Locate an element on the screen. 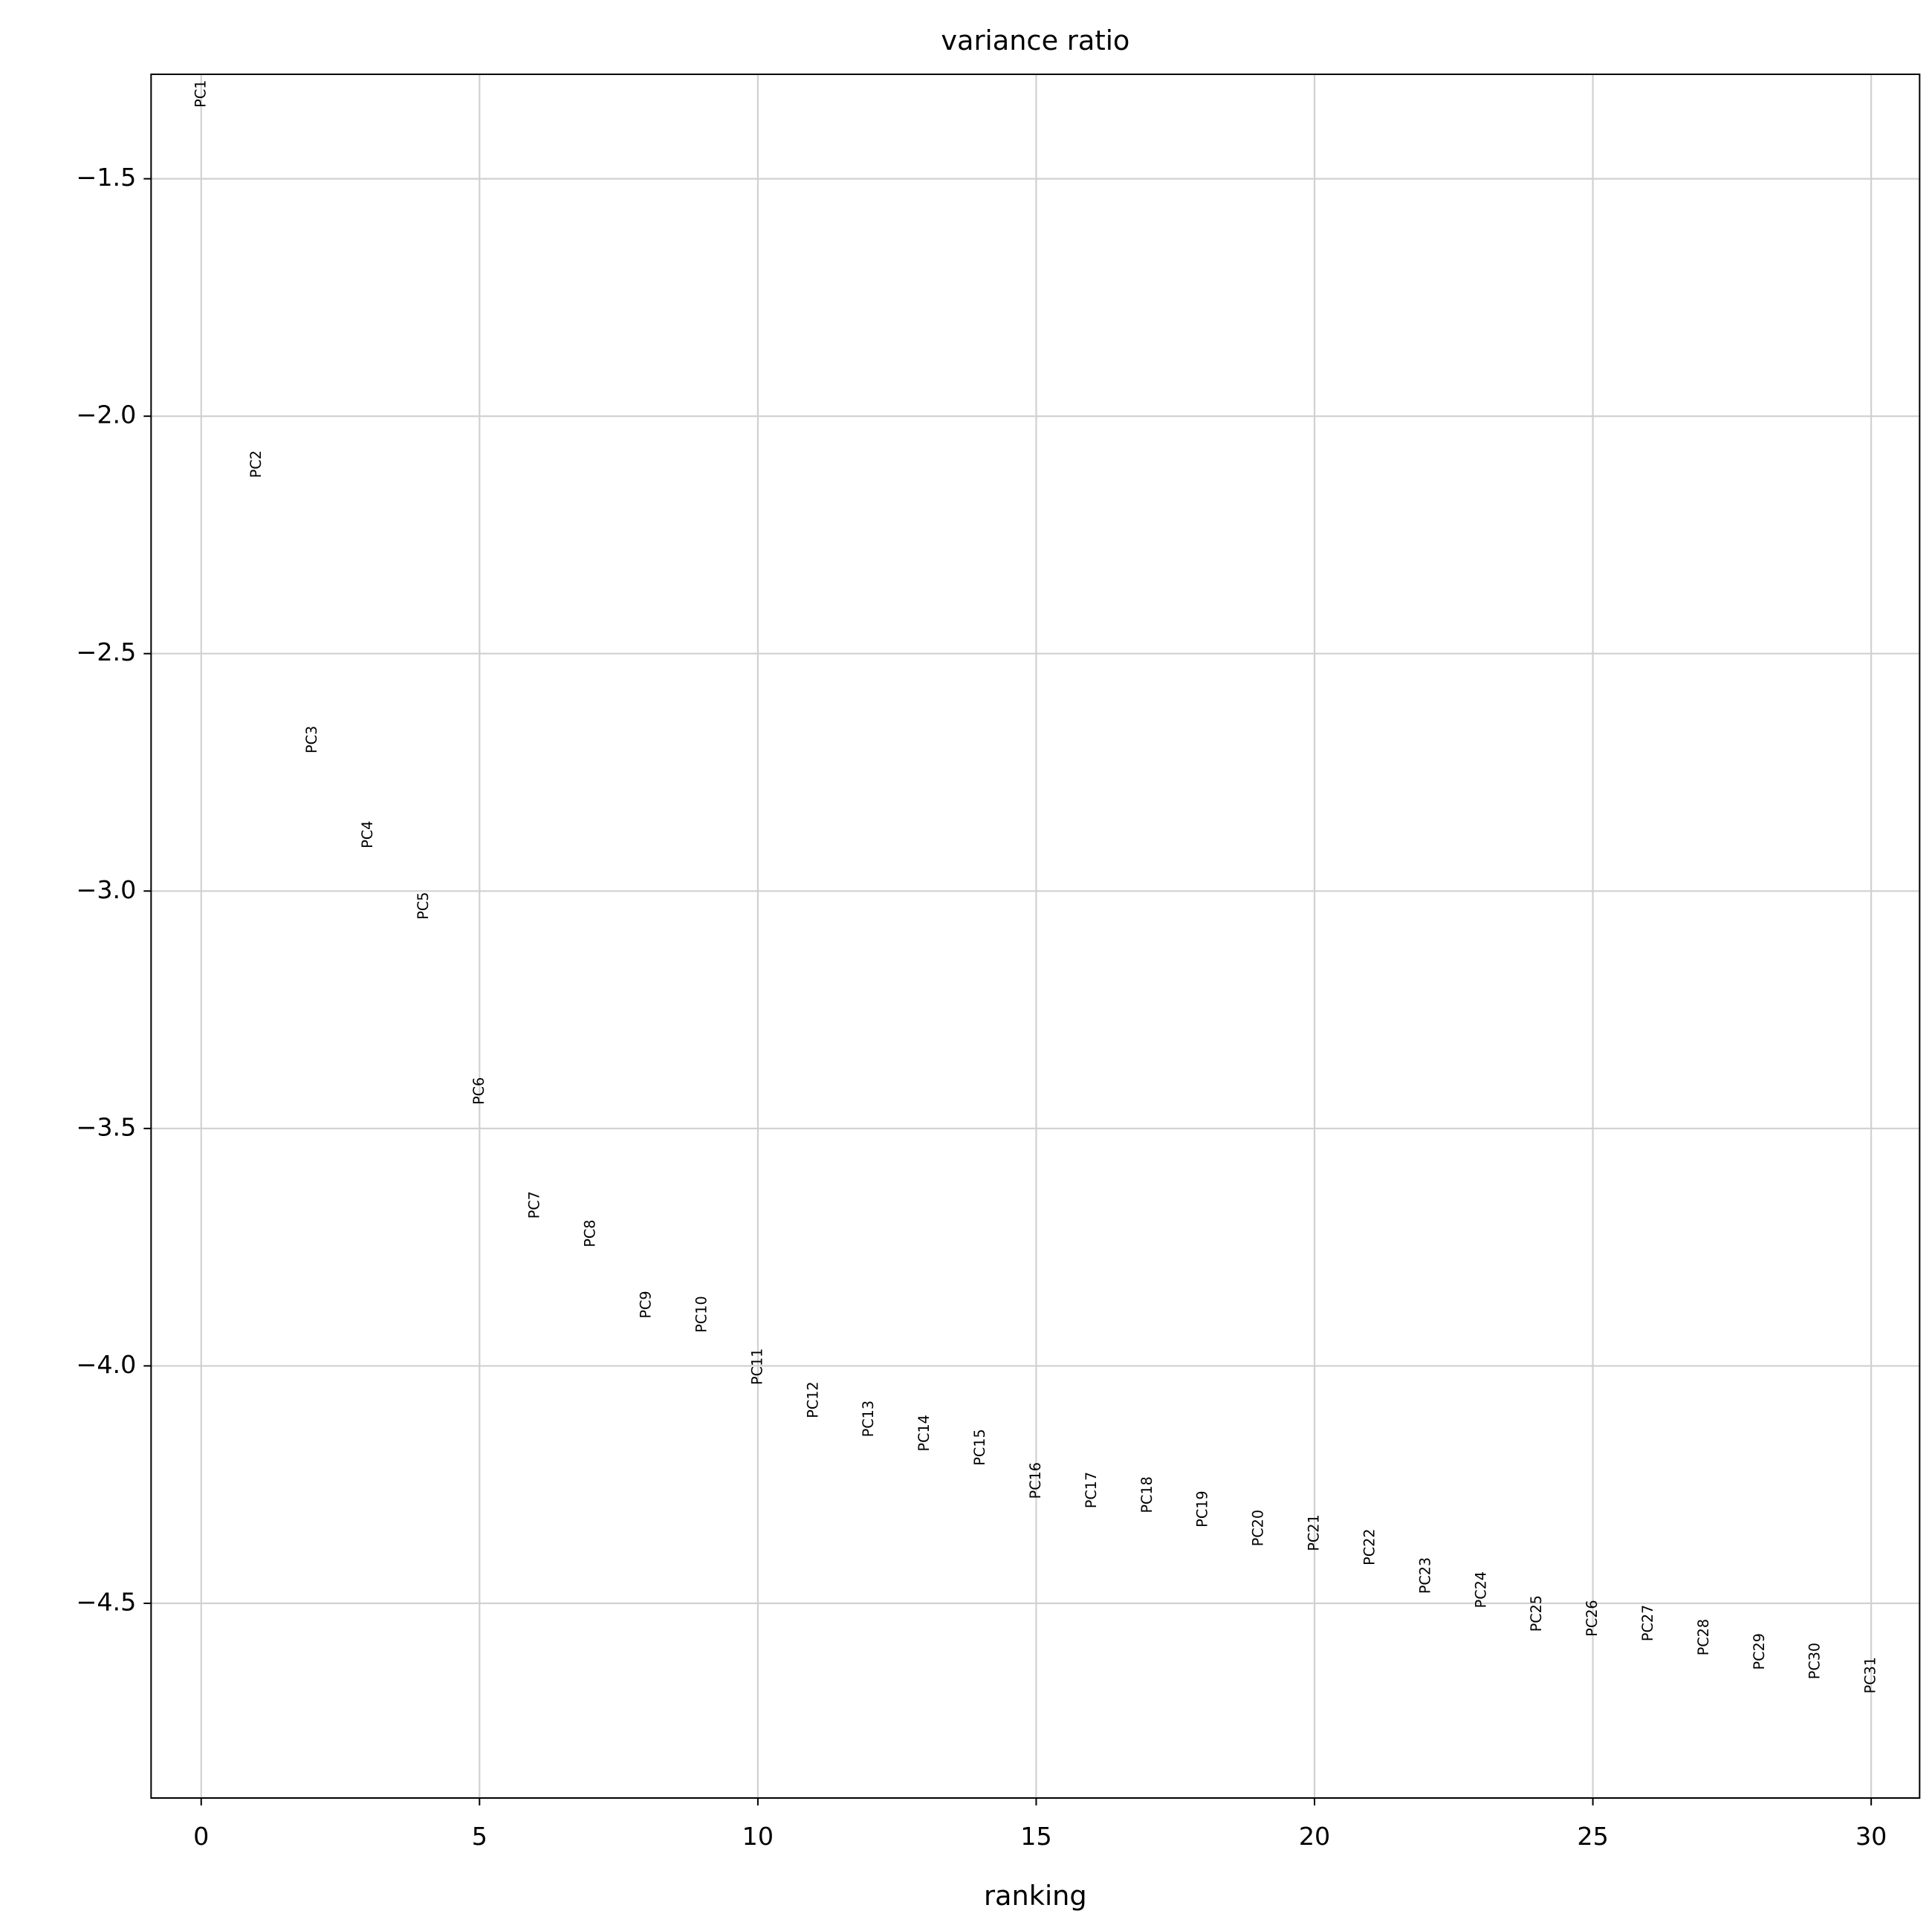 Image resolution: width=1932 pixels, height=1931 pixels. point-label: PC20 is located at coordinates (1258, 1528).